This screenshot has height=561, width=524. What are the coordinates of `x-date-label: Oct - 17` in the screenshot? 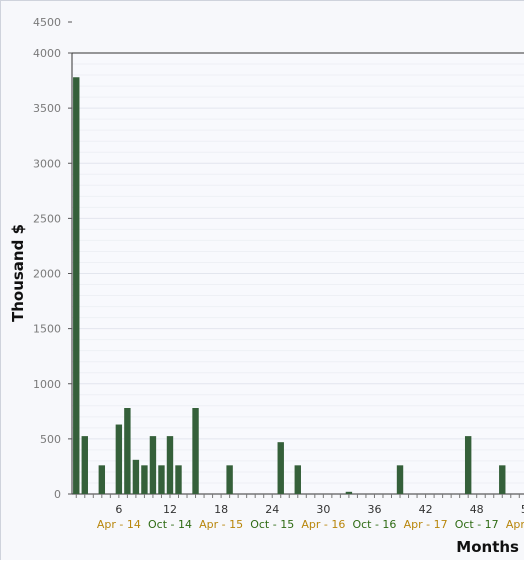 It's located at (477, 524).